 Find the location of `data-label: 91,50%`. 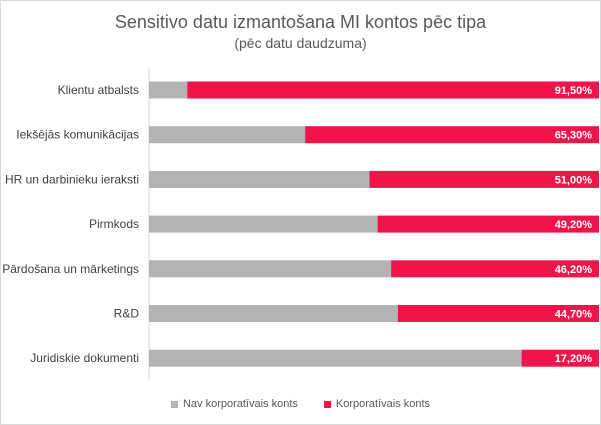

data-label: 91,50% is located at coordinates (574, 91).